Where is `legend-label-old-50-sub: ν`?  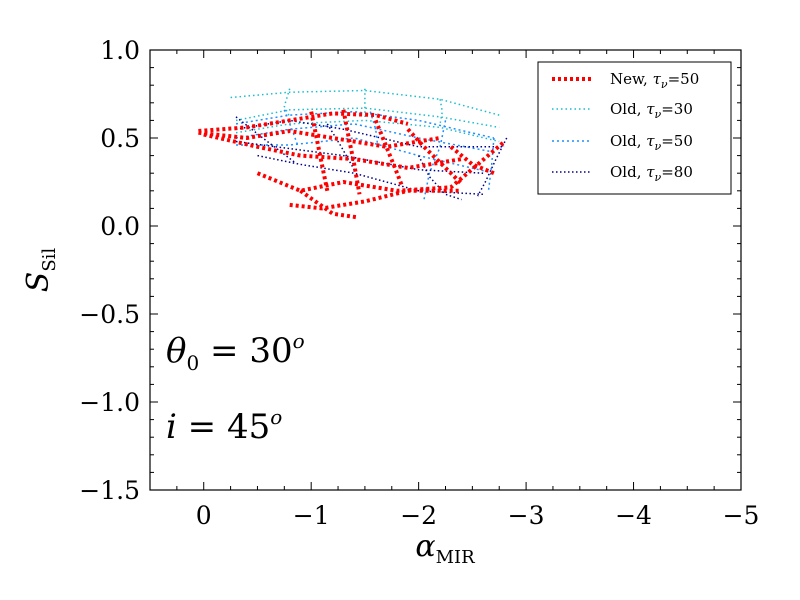 legend-label-old-50-sub: ν is located at coordinates (658, 146).